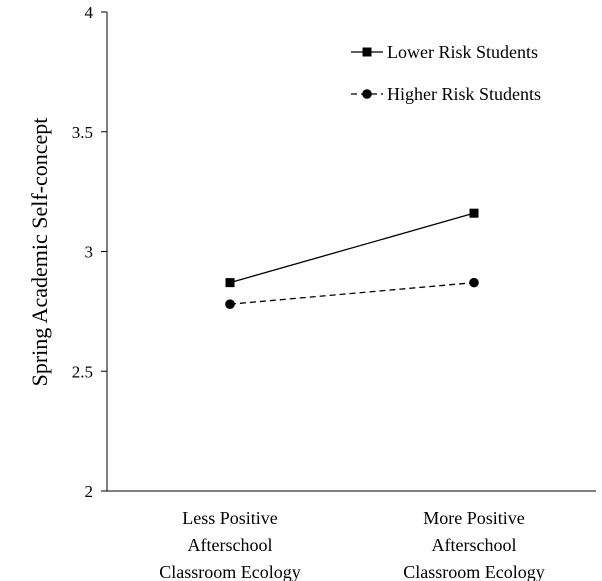  Describe the element at coordinates (82, 371) in the screenshot. I see `y-tick-label: 2.5` at that location.